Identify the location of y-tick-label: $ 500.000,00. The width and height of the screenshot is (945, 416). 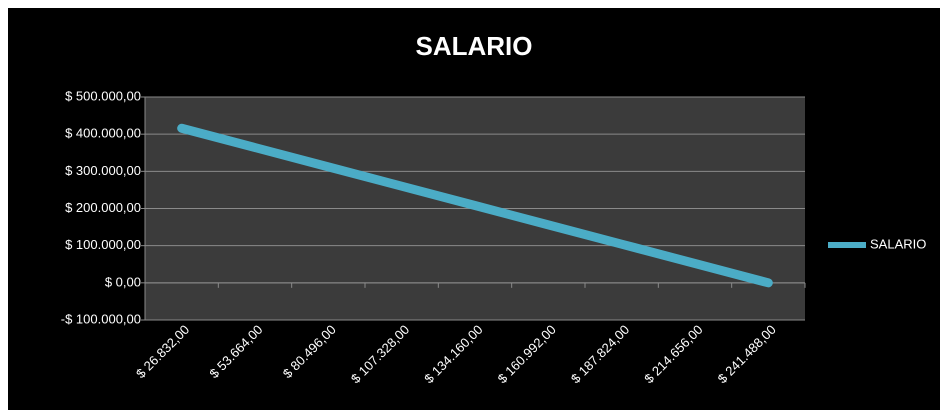
(103, 95).